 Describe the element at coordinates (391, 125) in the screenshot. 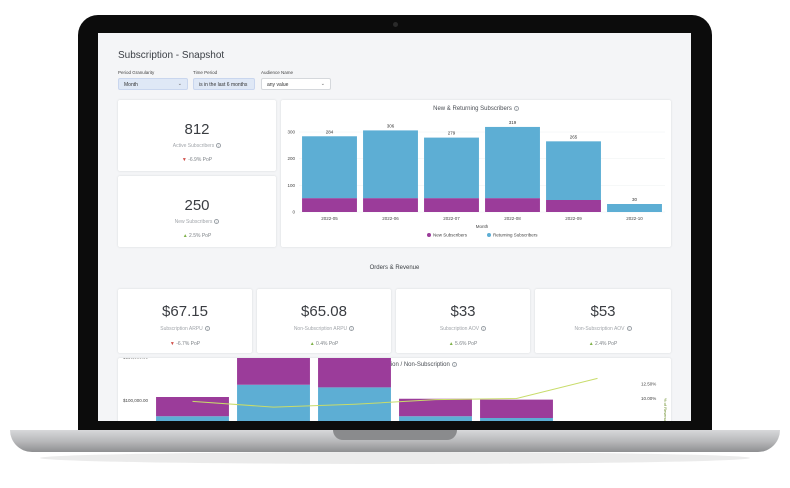

I see `bar-total-label: 306` at that location.